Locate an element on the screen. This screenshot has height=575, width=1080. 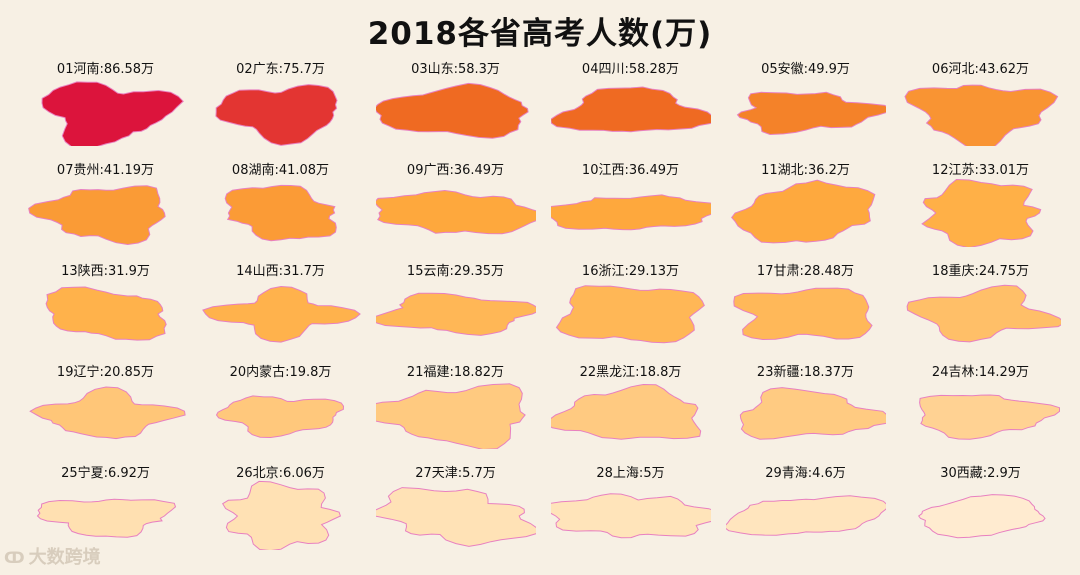
province-cell: 23新疆:18.37万 is located at coordinates (805, 405).